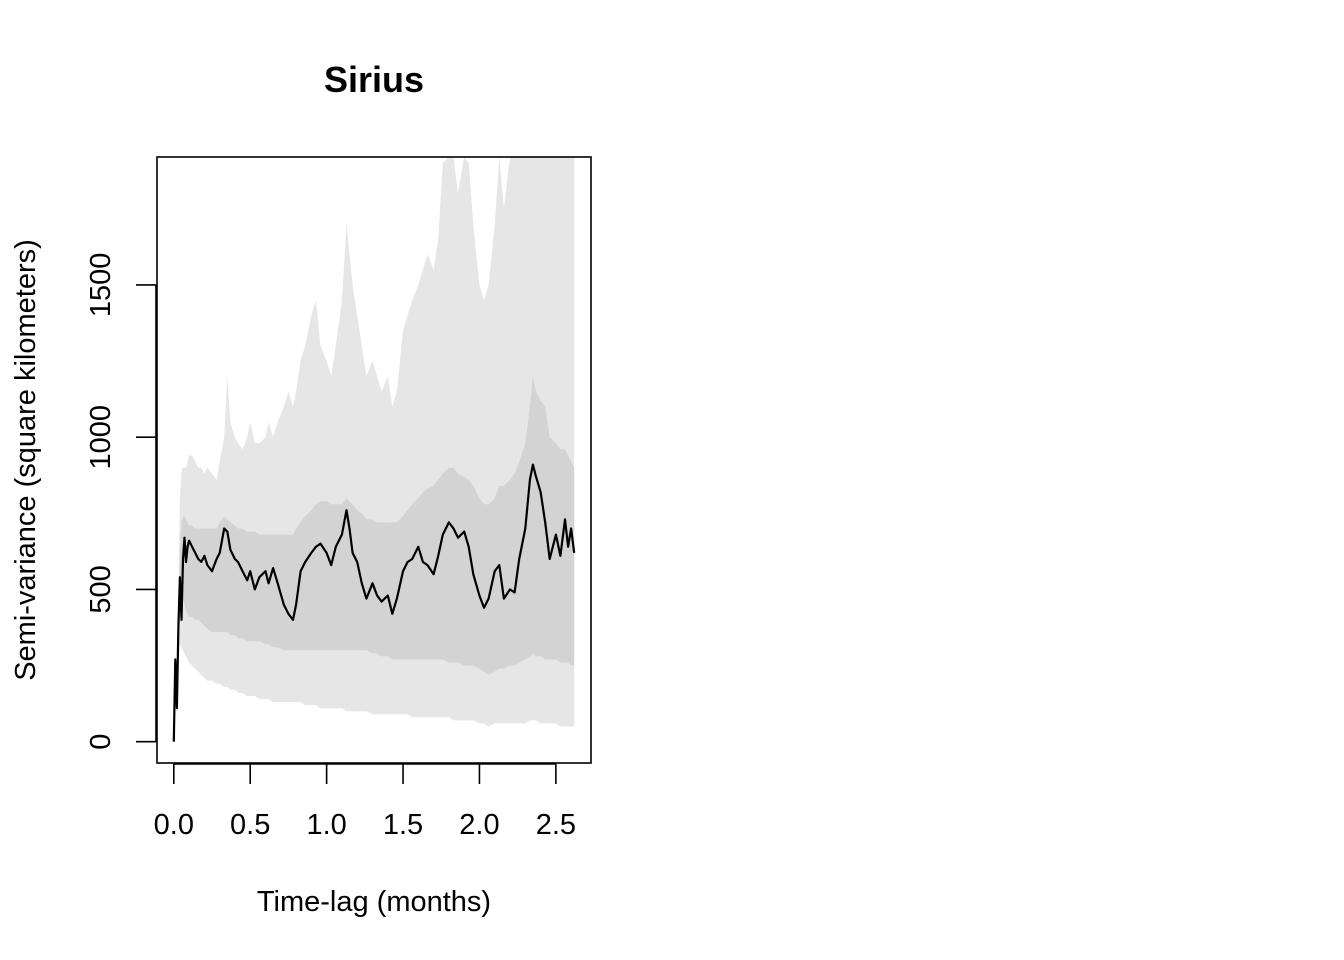 This screenshot has width=1344, height=960. I want to click on y-axis-label: Semi-variance (square kilometers), so click(26, 460).